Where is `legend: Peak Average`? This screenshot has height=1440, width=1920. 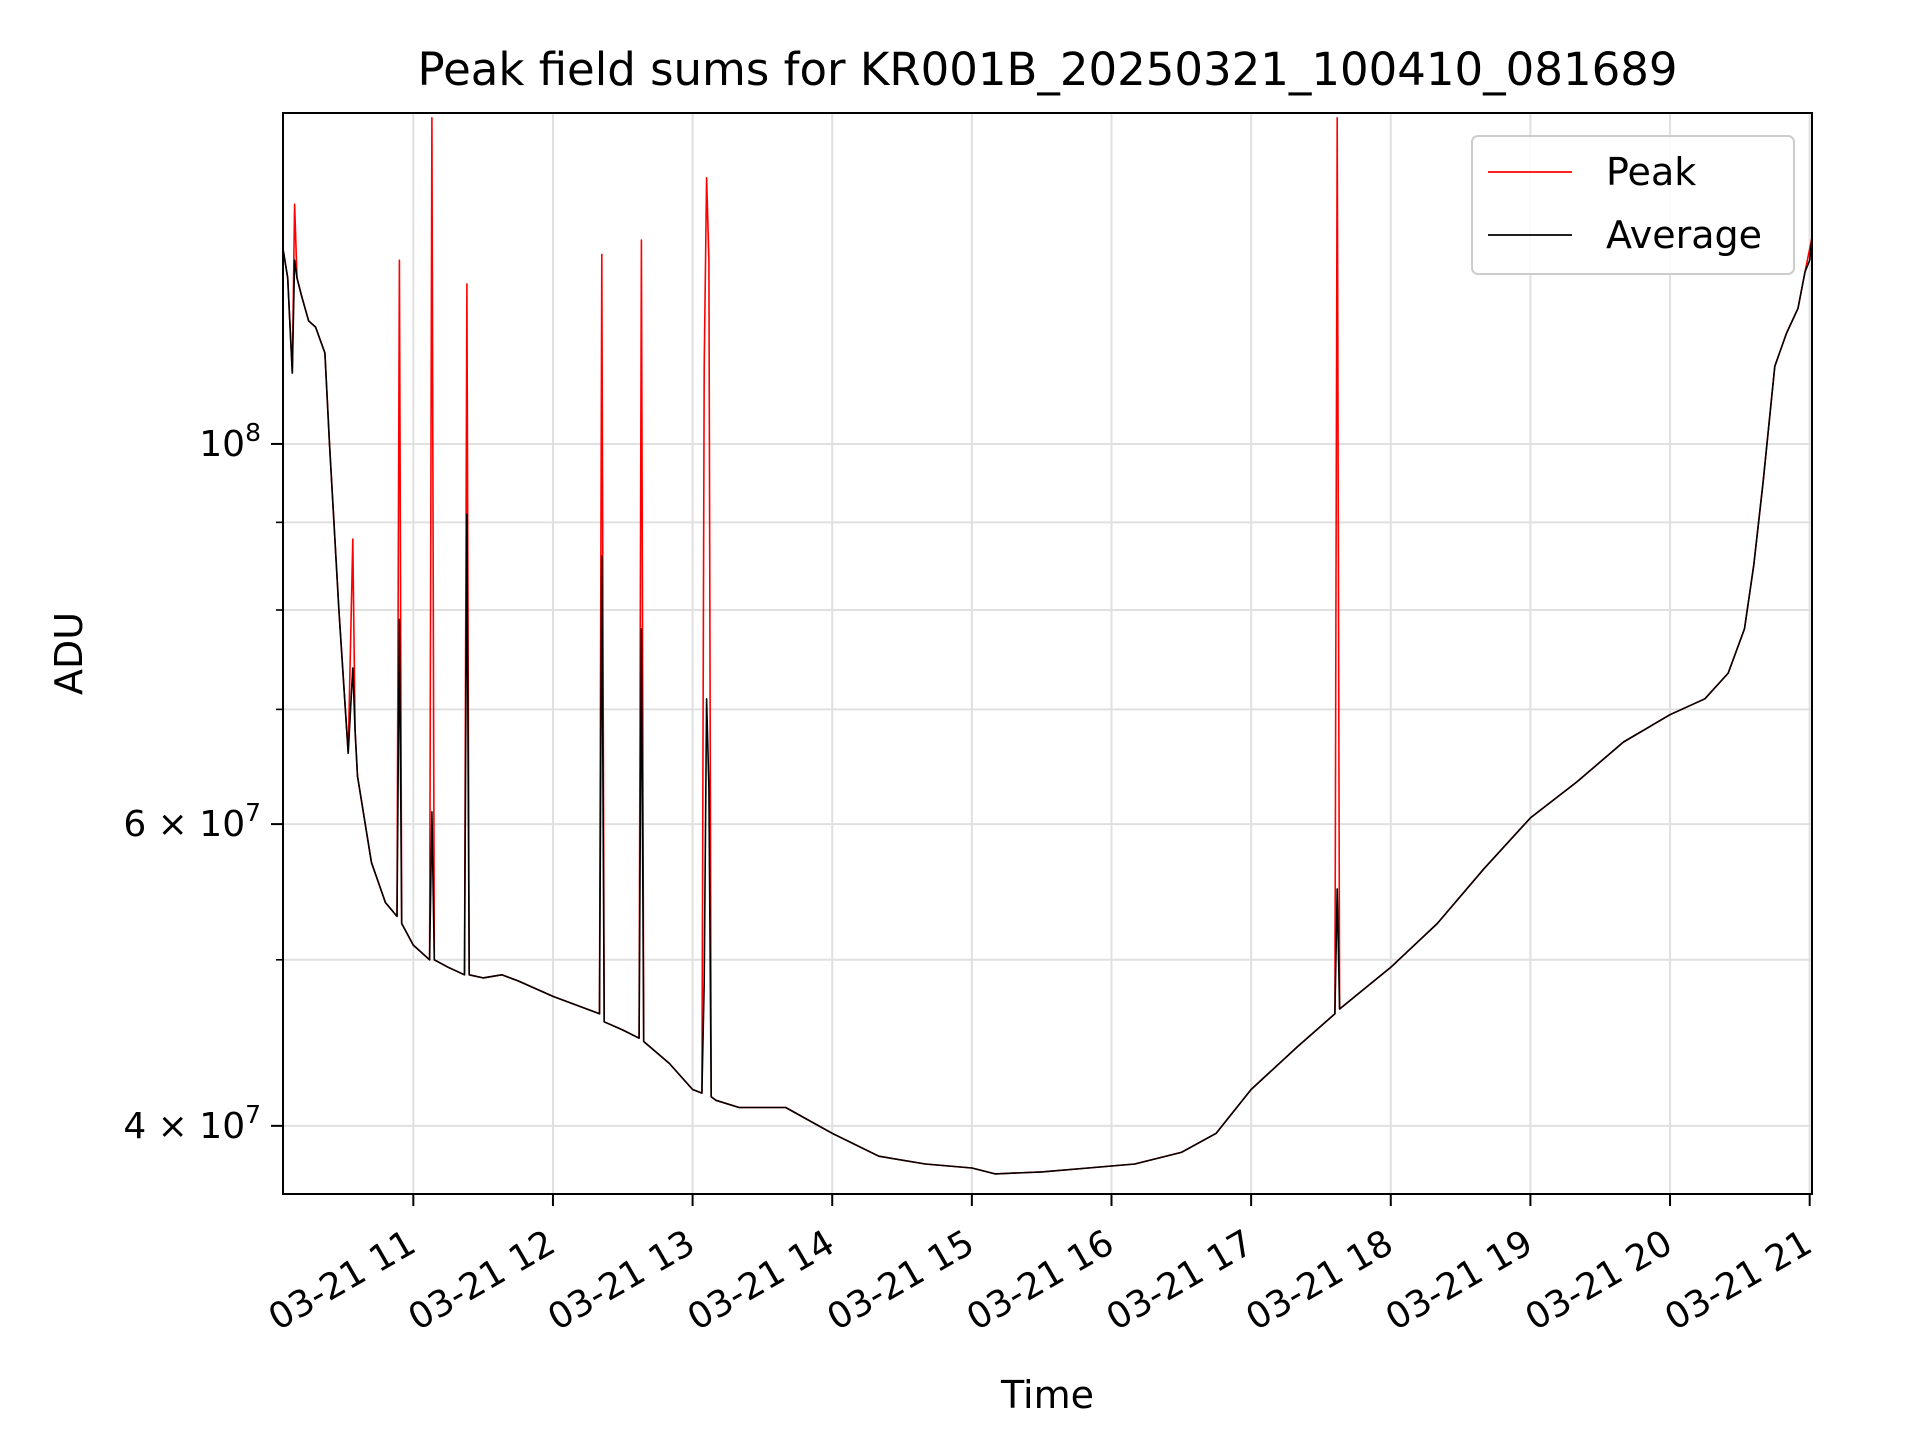
legend: Peak Average is located at coordinates (1633, 205).